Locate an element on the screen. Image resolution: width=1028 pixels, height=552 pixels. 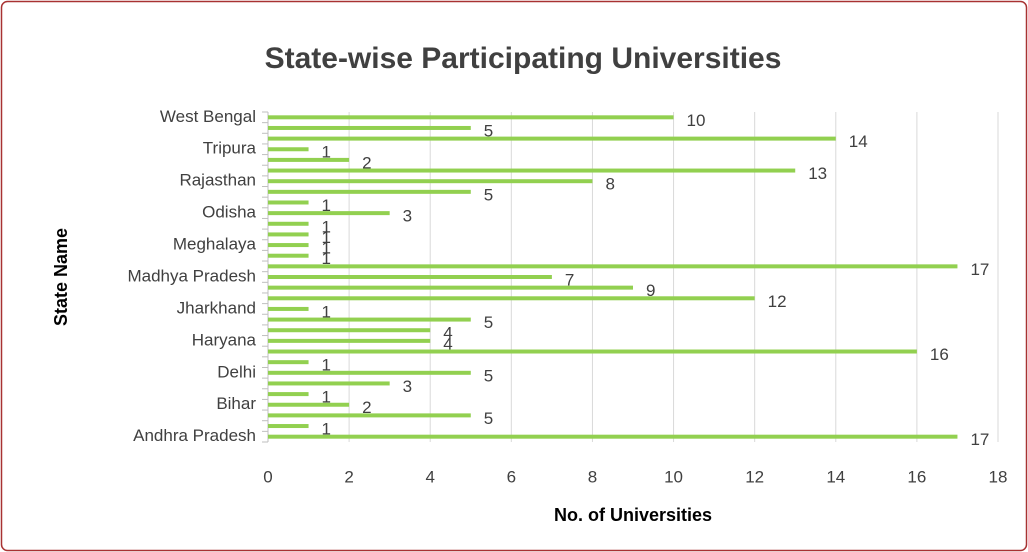
y-tick-label: Haryana is located at coordinates (224, 339).